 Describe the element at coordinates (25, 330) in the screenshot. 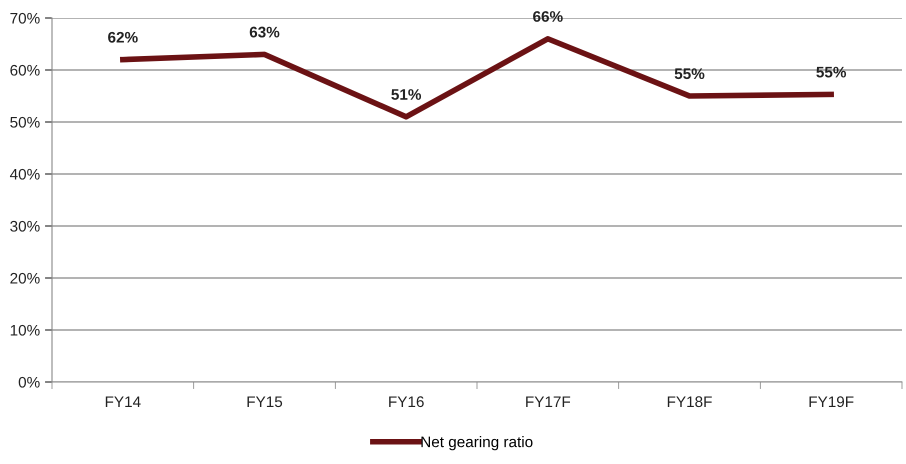

I see `y-tick-label: 10%` at that location.